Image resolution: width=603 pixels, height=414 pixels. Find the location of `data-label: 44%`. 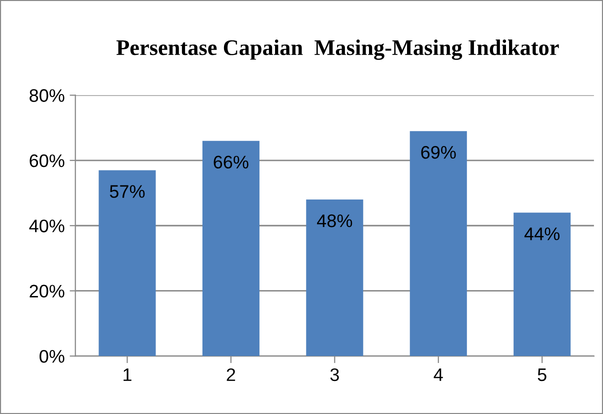

data-label: 44% is located at coordinates (542, 234).